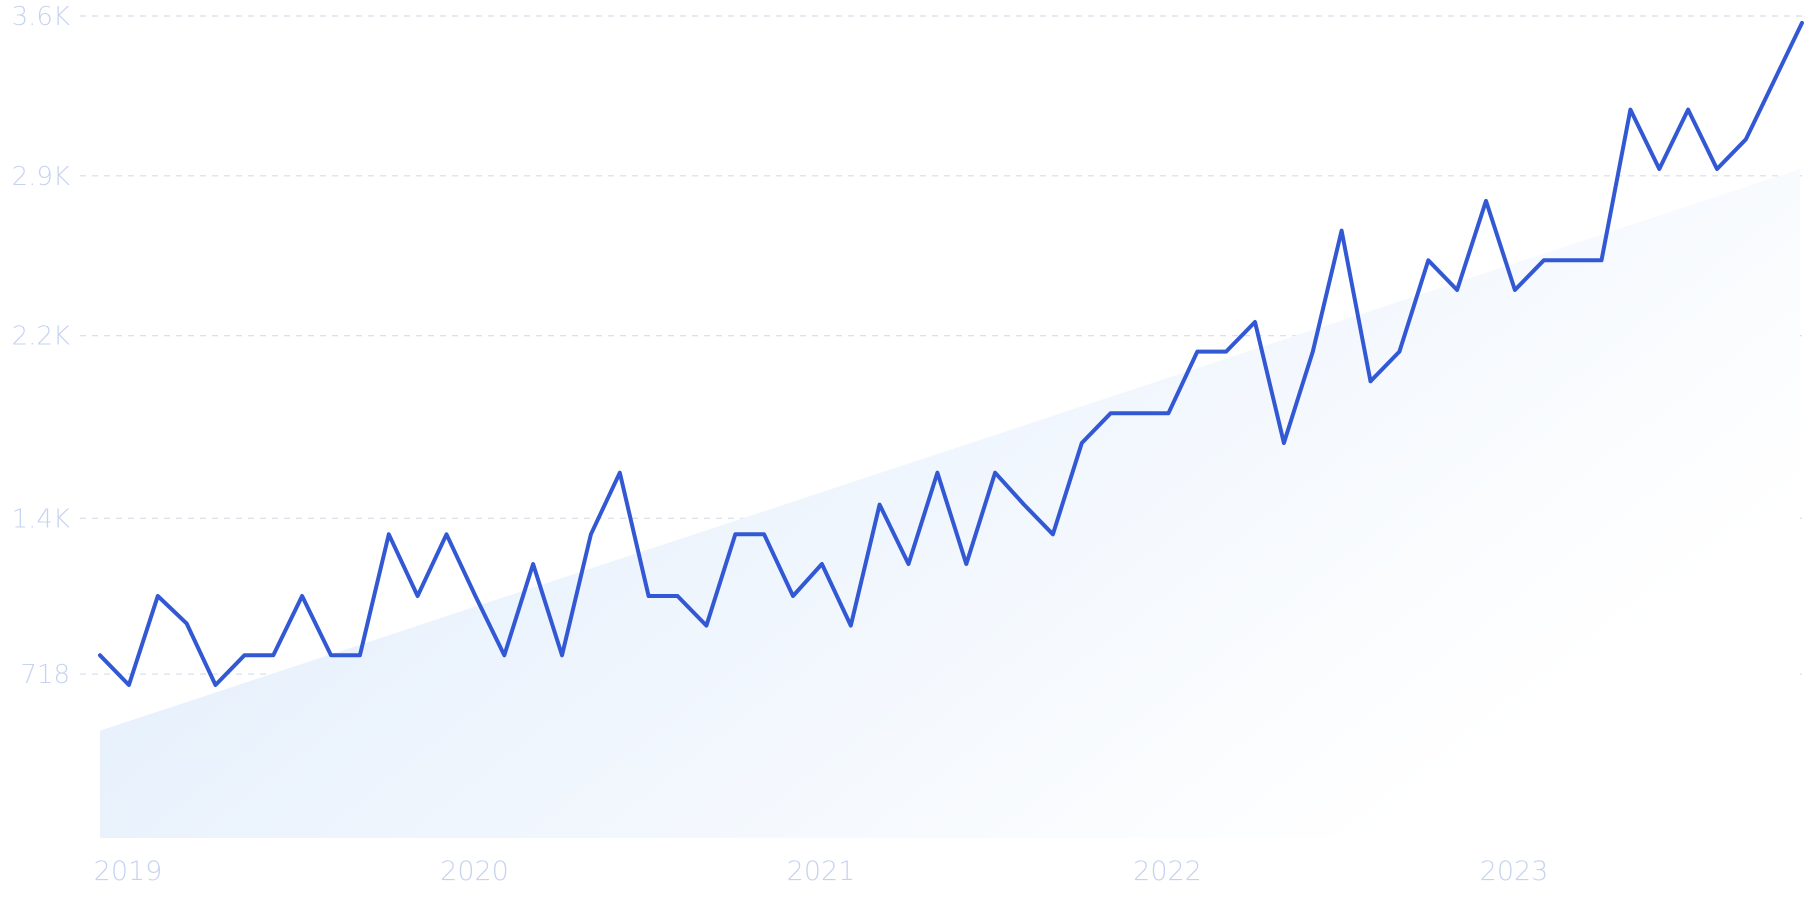 This screenshot has width=1807, height=903. What do you see at coordinates (41, 337) in the screenshot?
I see `y-tick-label: 2.2K` at bounding box center [41, 337].